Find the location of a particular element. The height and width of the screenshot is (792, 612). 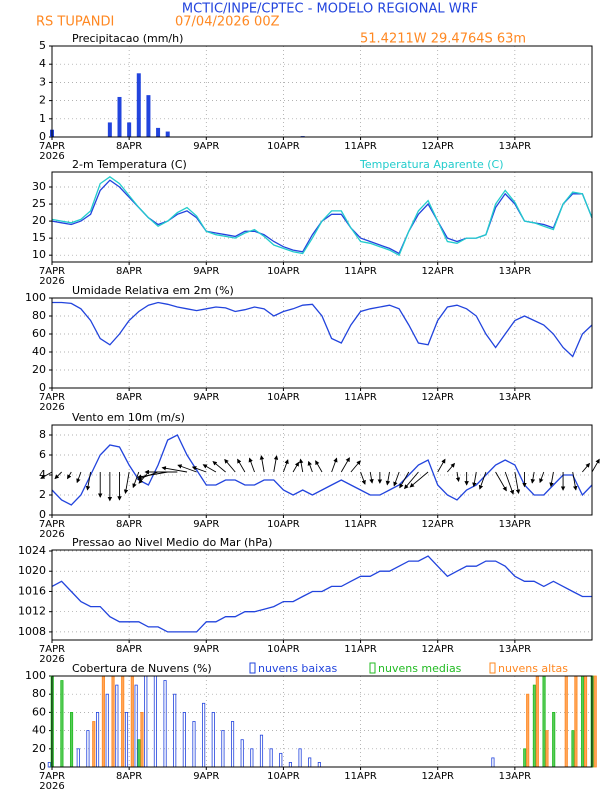

legend-label: nuvens altas is located at coordinates (533, 668).